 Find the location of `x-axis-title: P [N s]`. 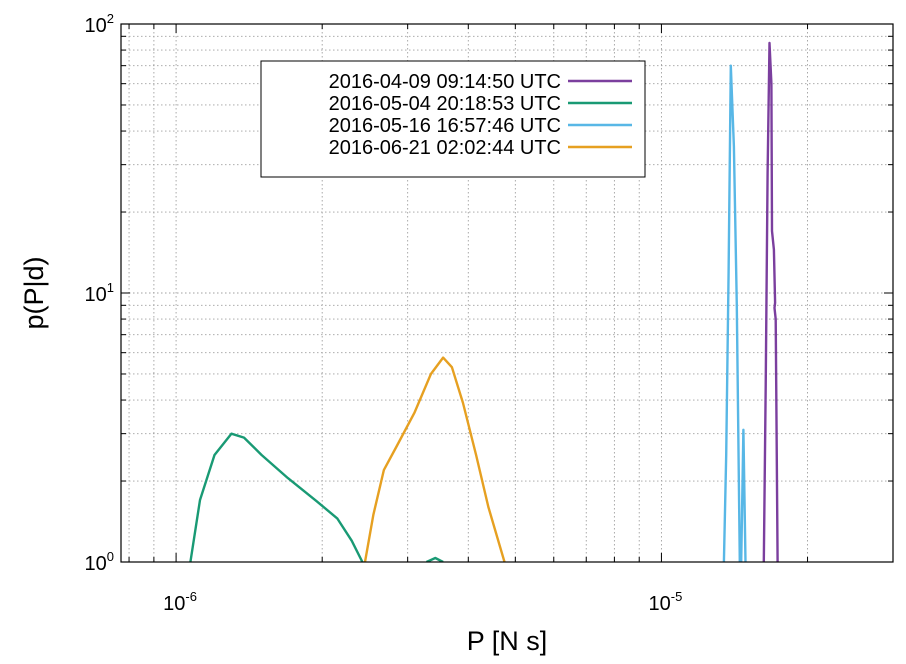

x-axis-title: P [N s] is located at coordinates (507, 641).